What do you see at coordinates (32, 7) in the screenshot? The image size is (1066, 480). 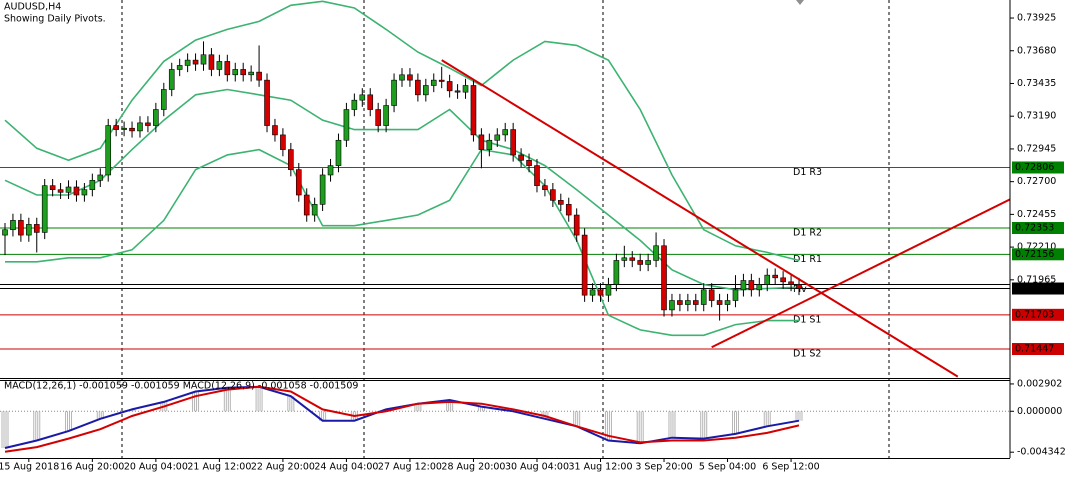 I see `chart-title: AUDUSD,H4` at bounding box center [32, 7].